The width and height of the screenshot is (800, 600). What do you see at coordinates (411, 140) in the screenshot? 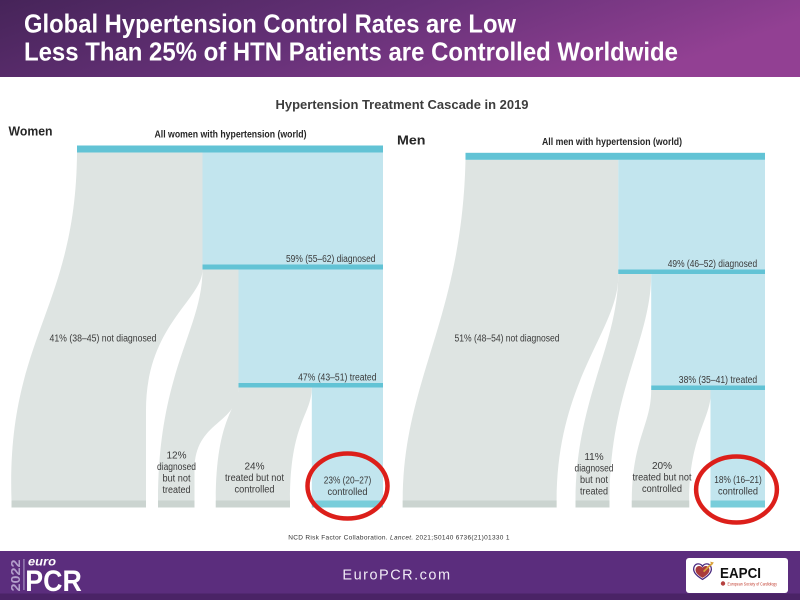
I see `svg-text: Men` at bounding box center [411, 140].